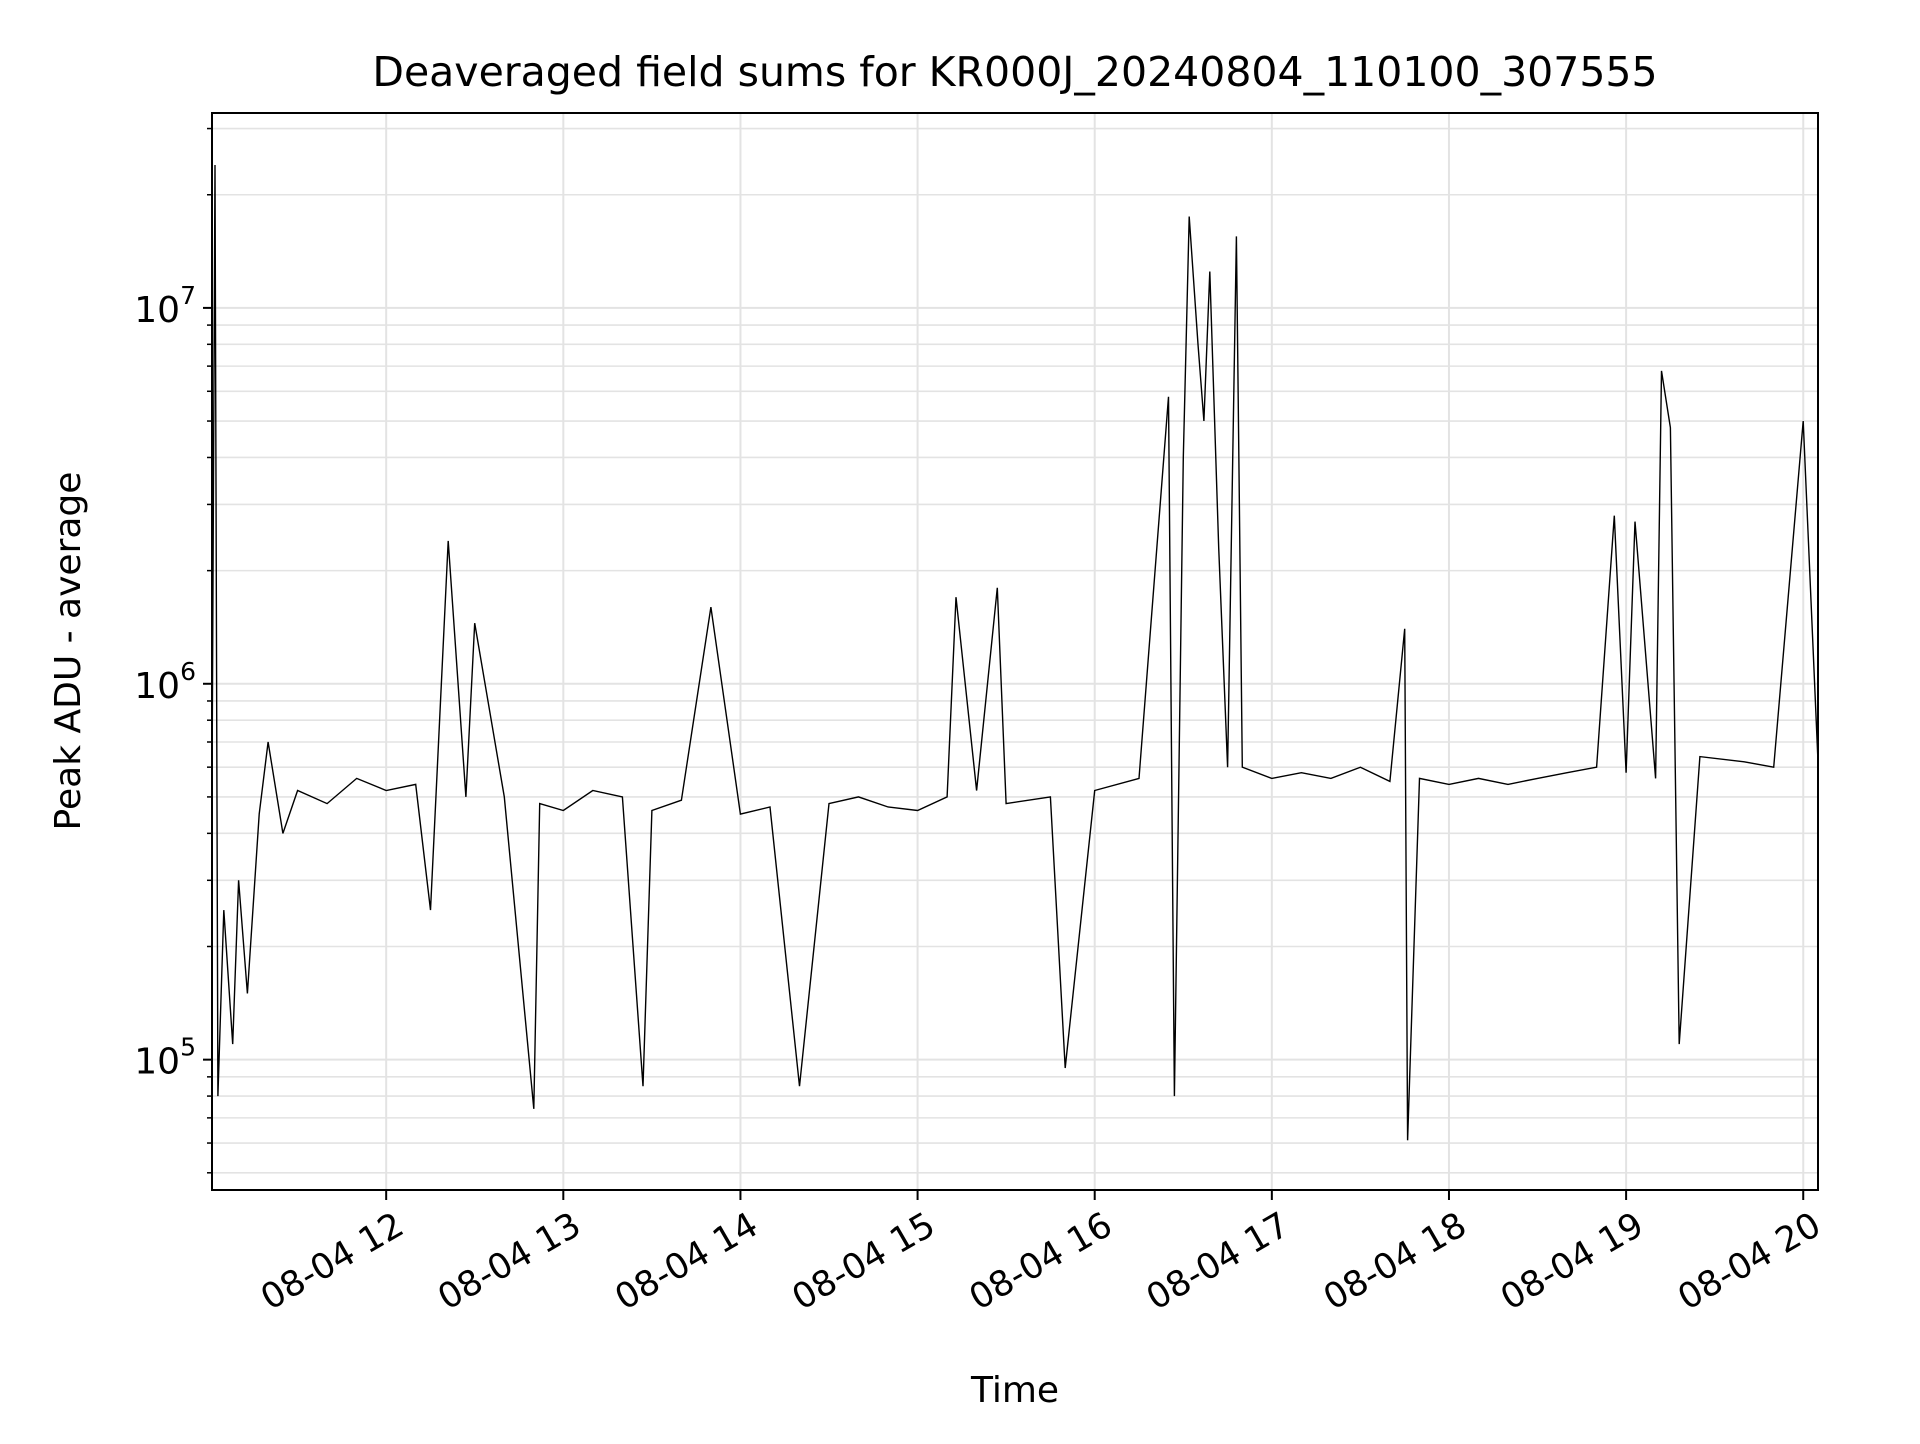  Describe the element at coordinates (165, 1058) in the screenshot. I see `y-tick-label: 10⁵` at that location.